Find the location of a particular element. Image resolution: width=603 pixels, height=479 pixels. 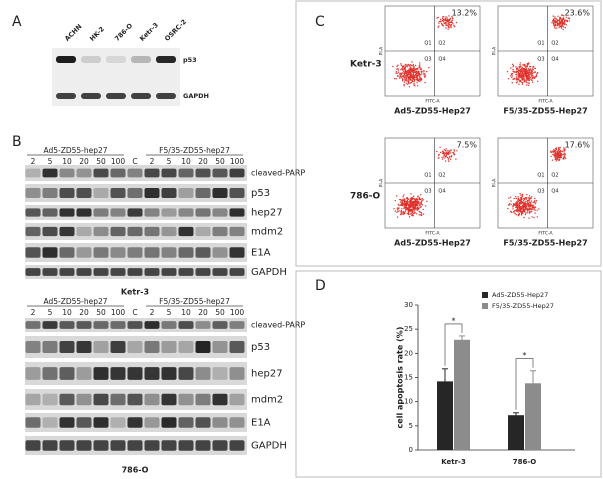

panel-label: B is located at coordinates (17, 142).